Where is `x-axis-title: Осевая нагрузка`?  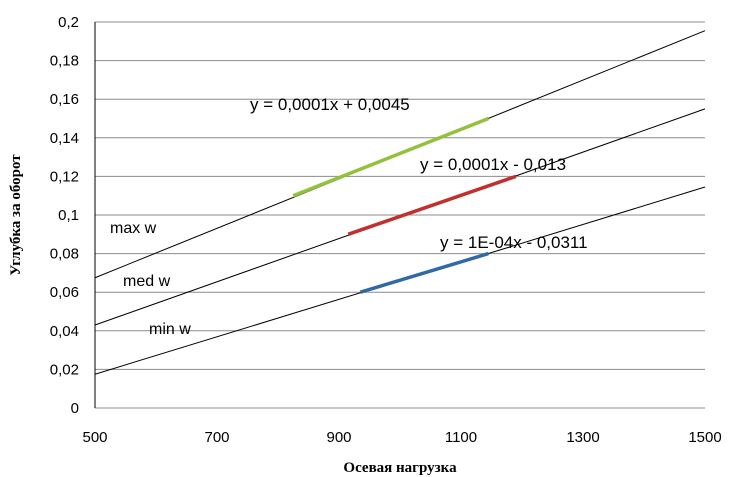
x-axis-title: Осевая нагрузка is located at coordinates (400, 468).